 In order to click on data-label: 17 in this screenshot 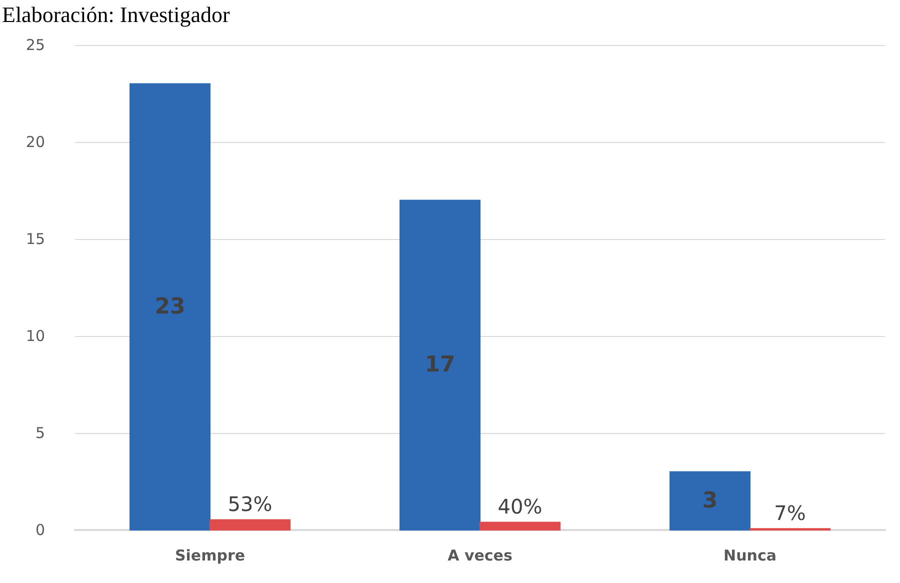, I will do `click(440, 365)`.